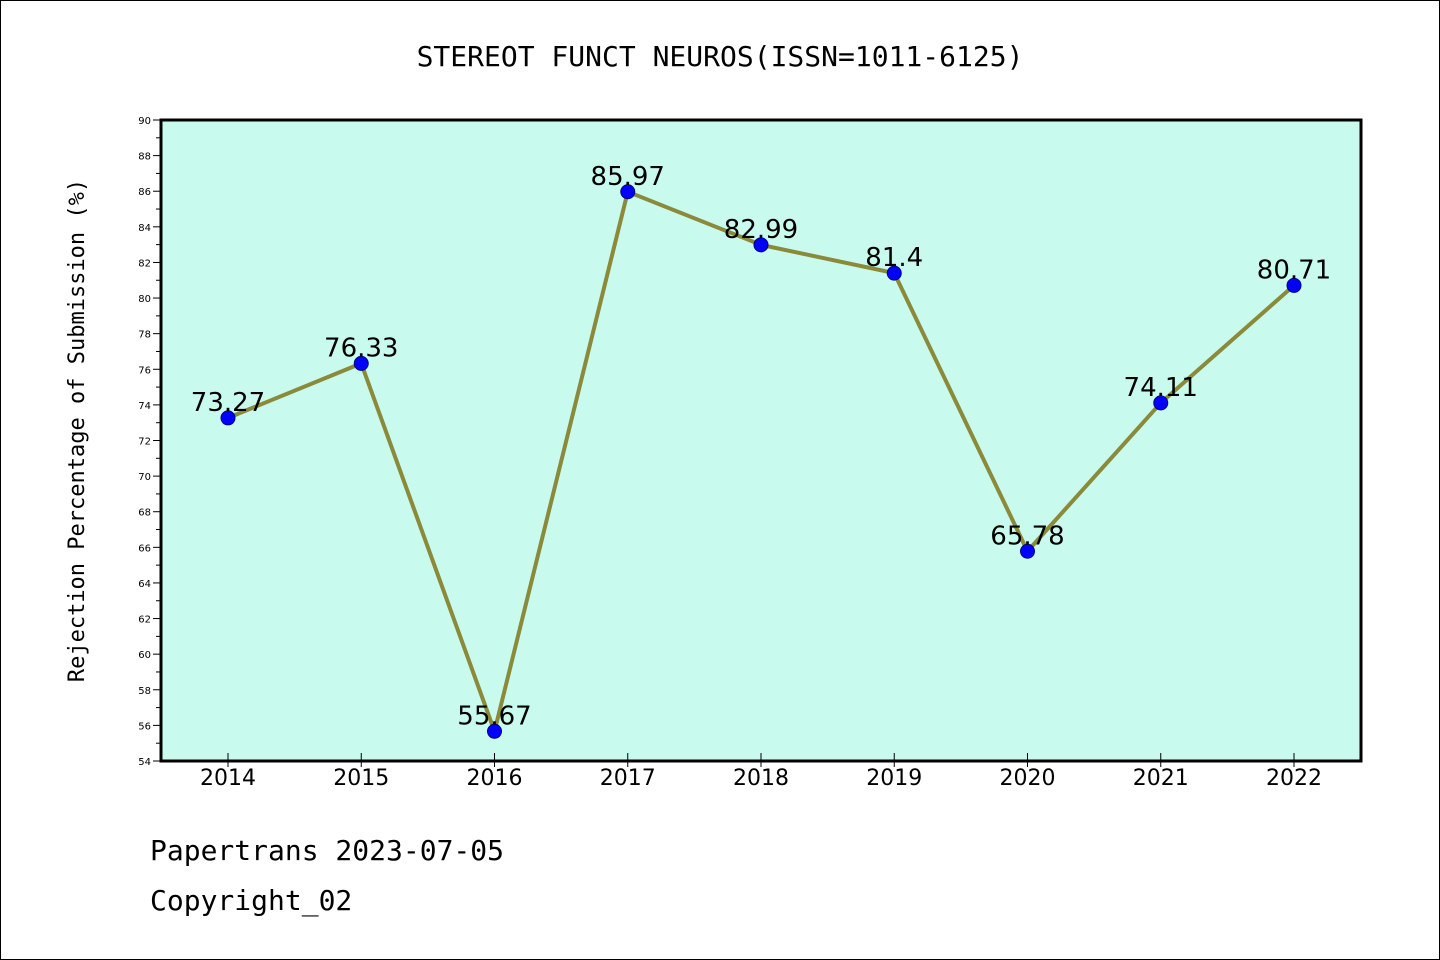 The width and height of the screenshot is (1440, 960). Describe the element at coordinates (1028, 778) in the screenshot. I see `x-tick-label: 2020` at that location.